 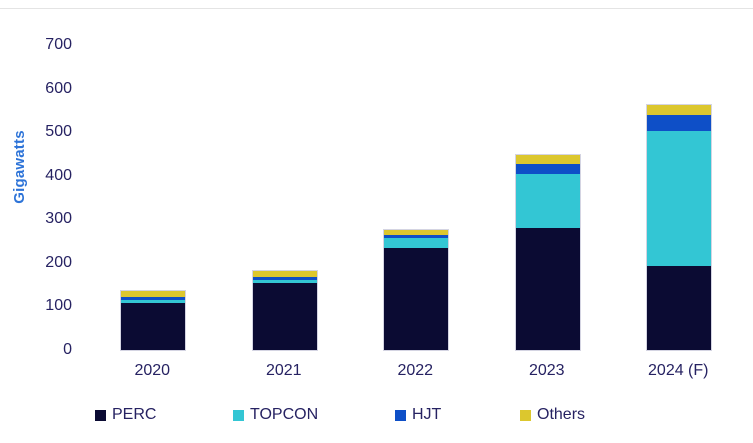 I want to click on legend-item-hjt: HJT, so click(x=418, y=415).